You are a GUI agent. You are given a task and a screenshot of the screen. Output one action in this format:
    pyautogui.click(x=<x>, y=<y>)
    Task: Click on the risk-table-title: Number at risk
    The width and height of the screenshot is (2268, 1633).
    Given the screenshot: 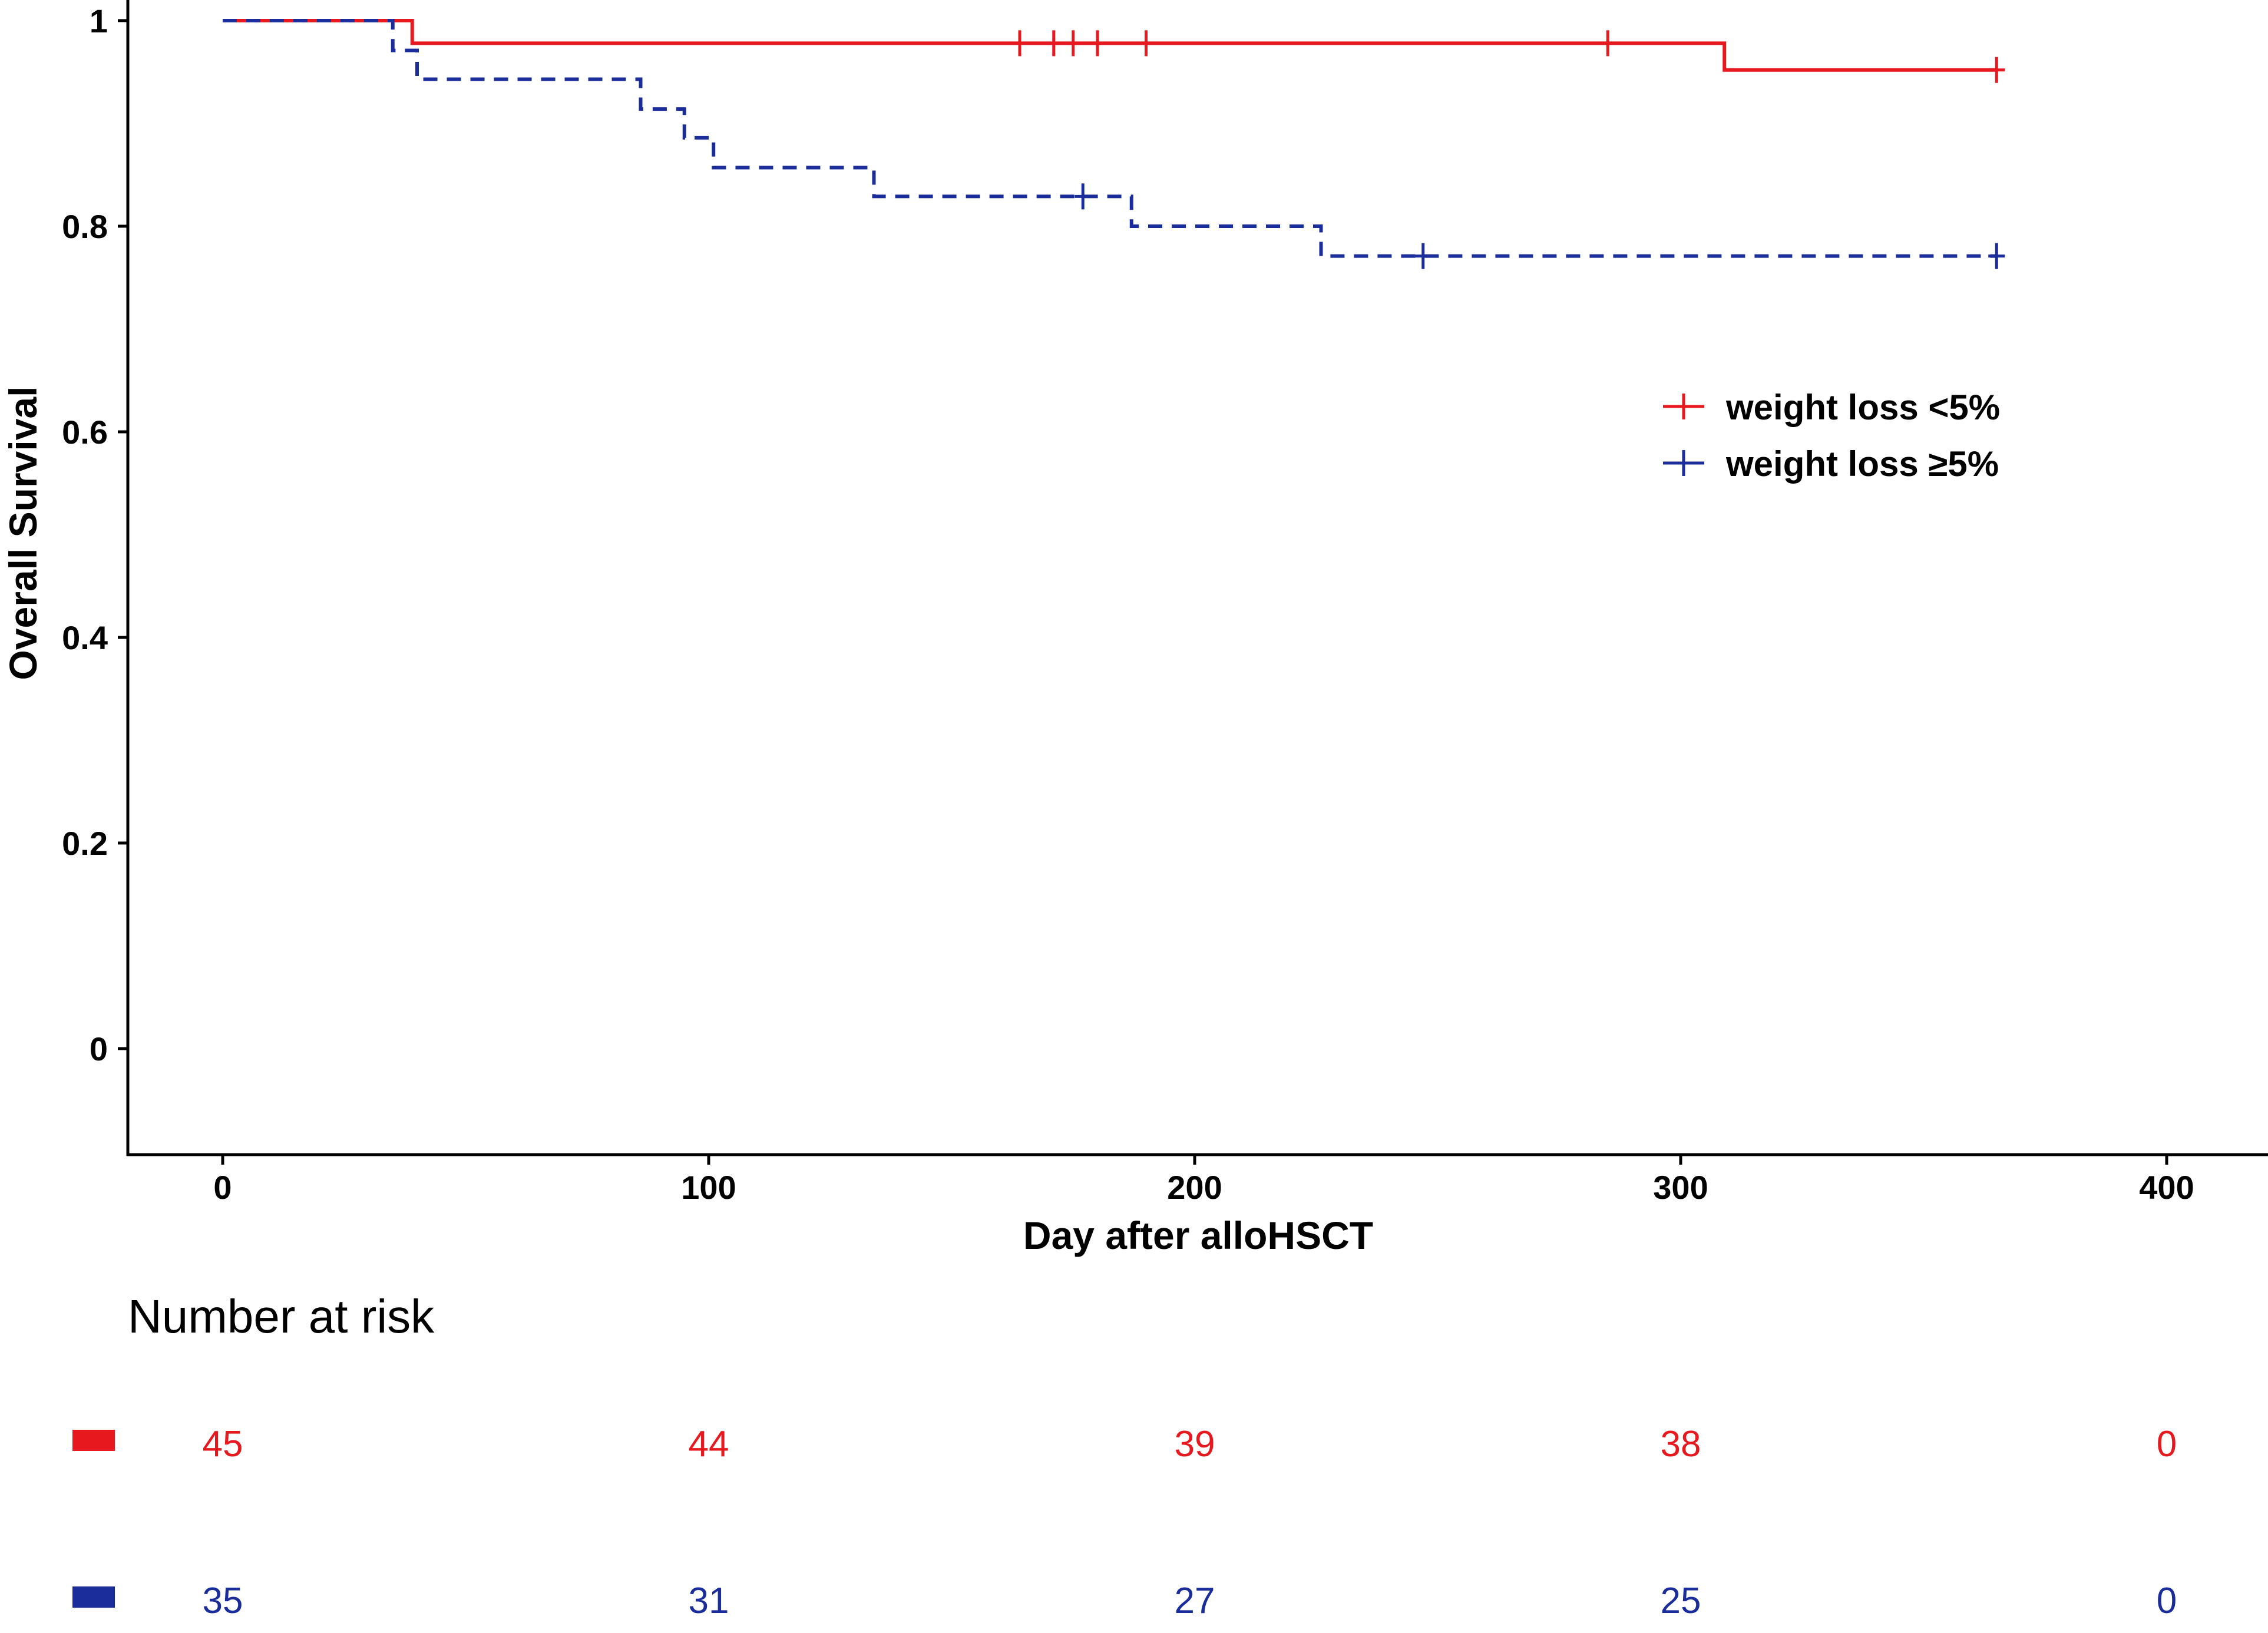 What is the action you would take?
    pyautogui.click(x=281, y=1316)
    